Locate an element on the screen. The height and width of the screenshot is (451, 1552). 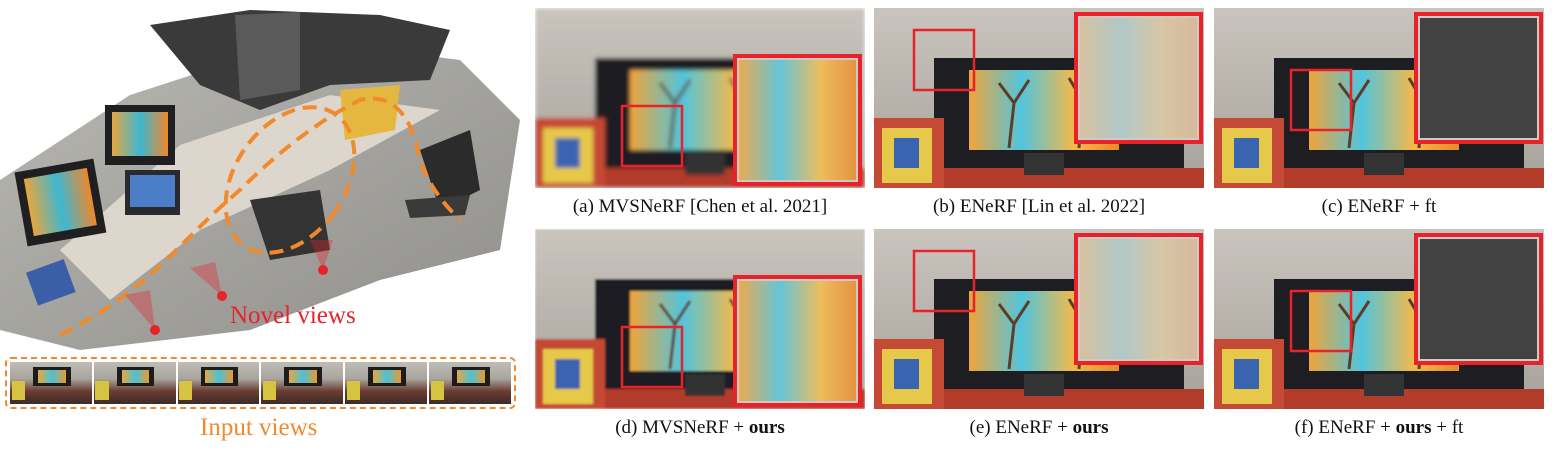
caption-d: (d) MVSNeRF + ours is located at coordinates (700, 427).